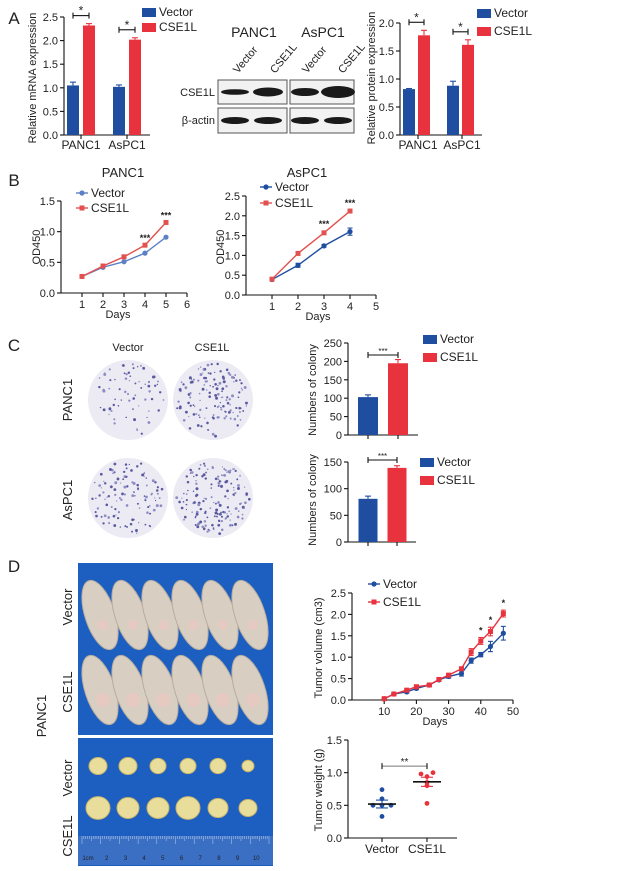 This screenshot has width=621, height=871. I want to click on protein-band, so click(235, 92).